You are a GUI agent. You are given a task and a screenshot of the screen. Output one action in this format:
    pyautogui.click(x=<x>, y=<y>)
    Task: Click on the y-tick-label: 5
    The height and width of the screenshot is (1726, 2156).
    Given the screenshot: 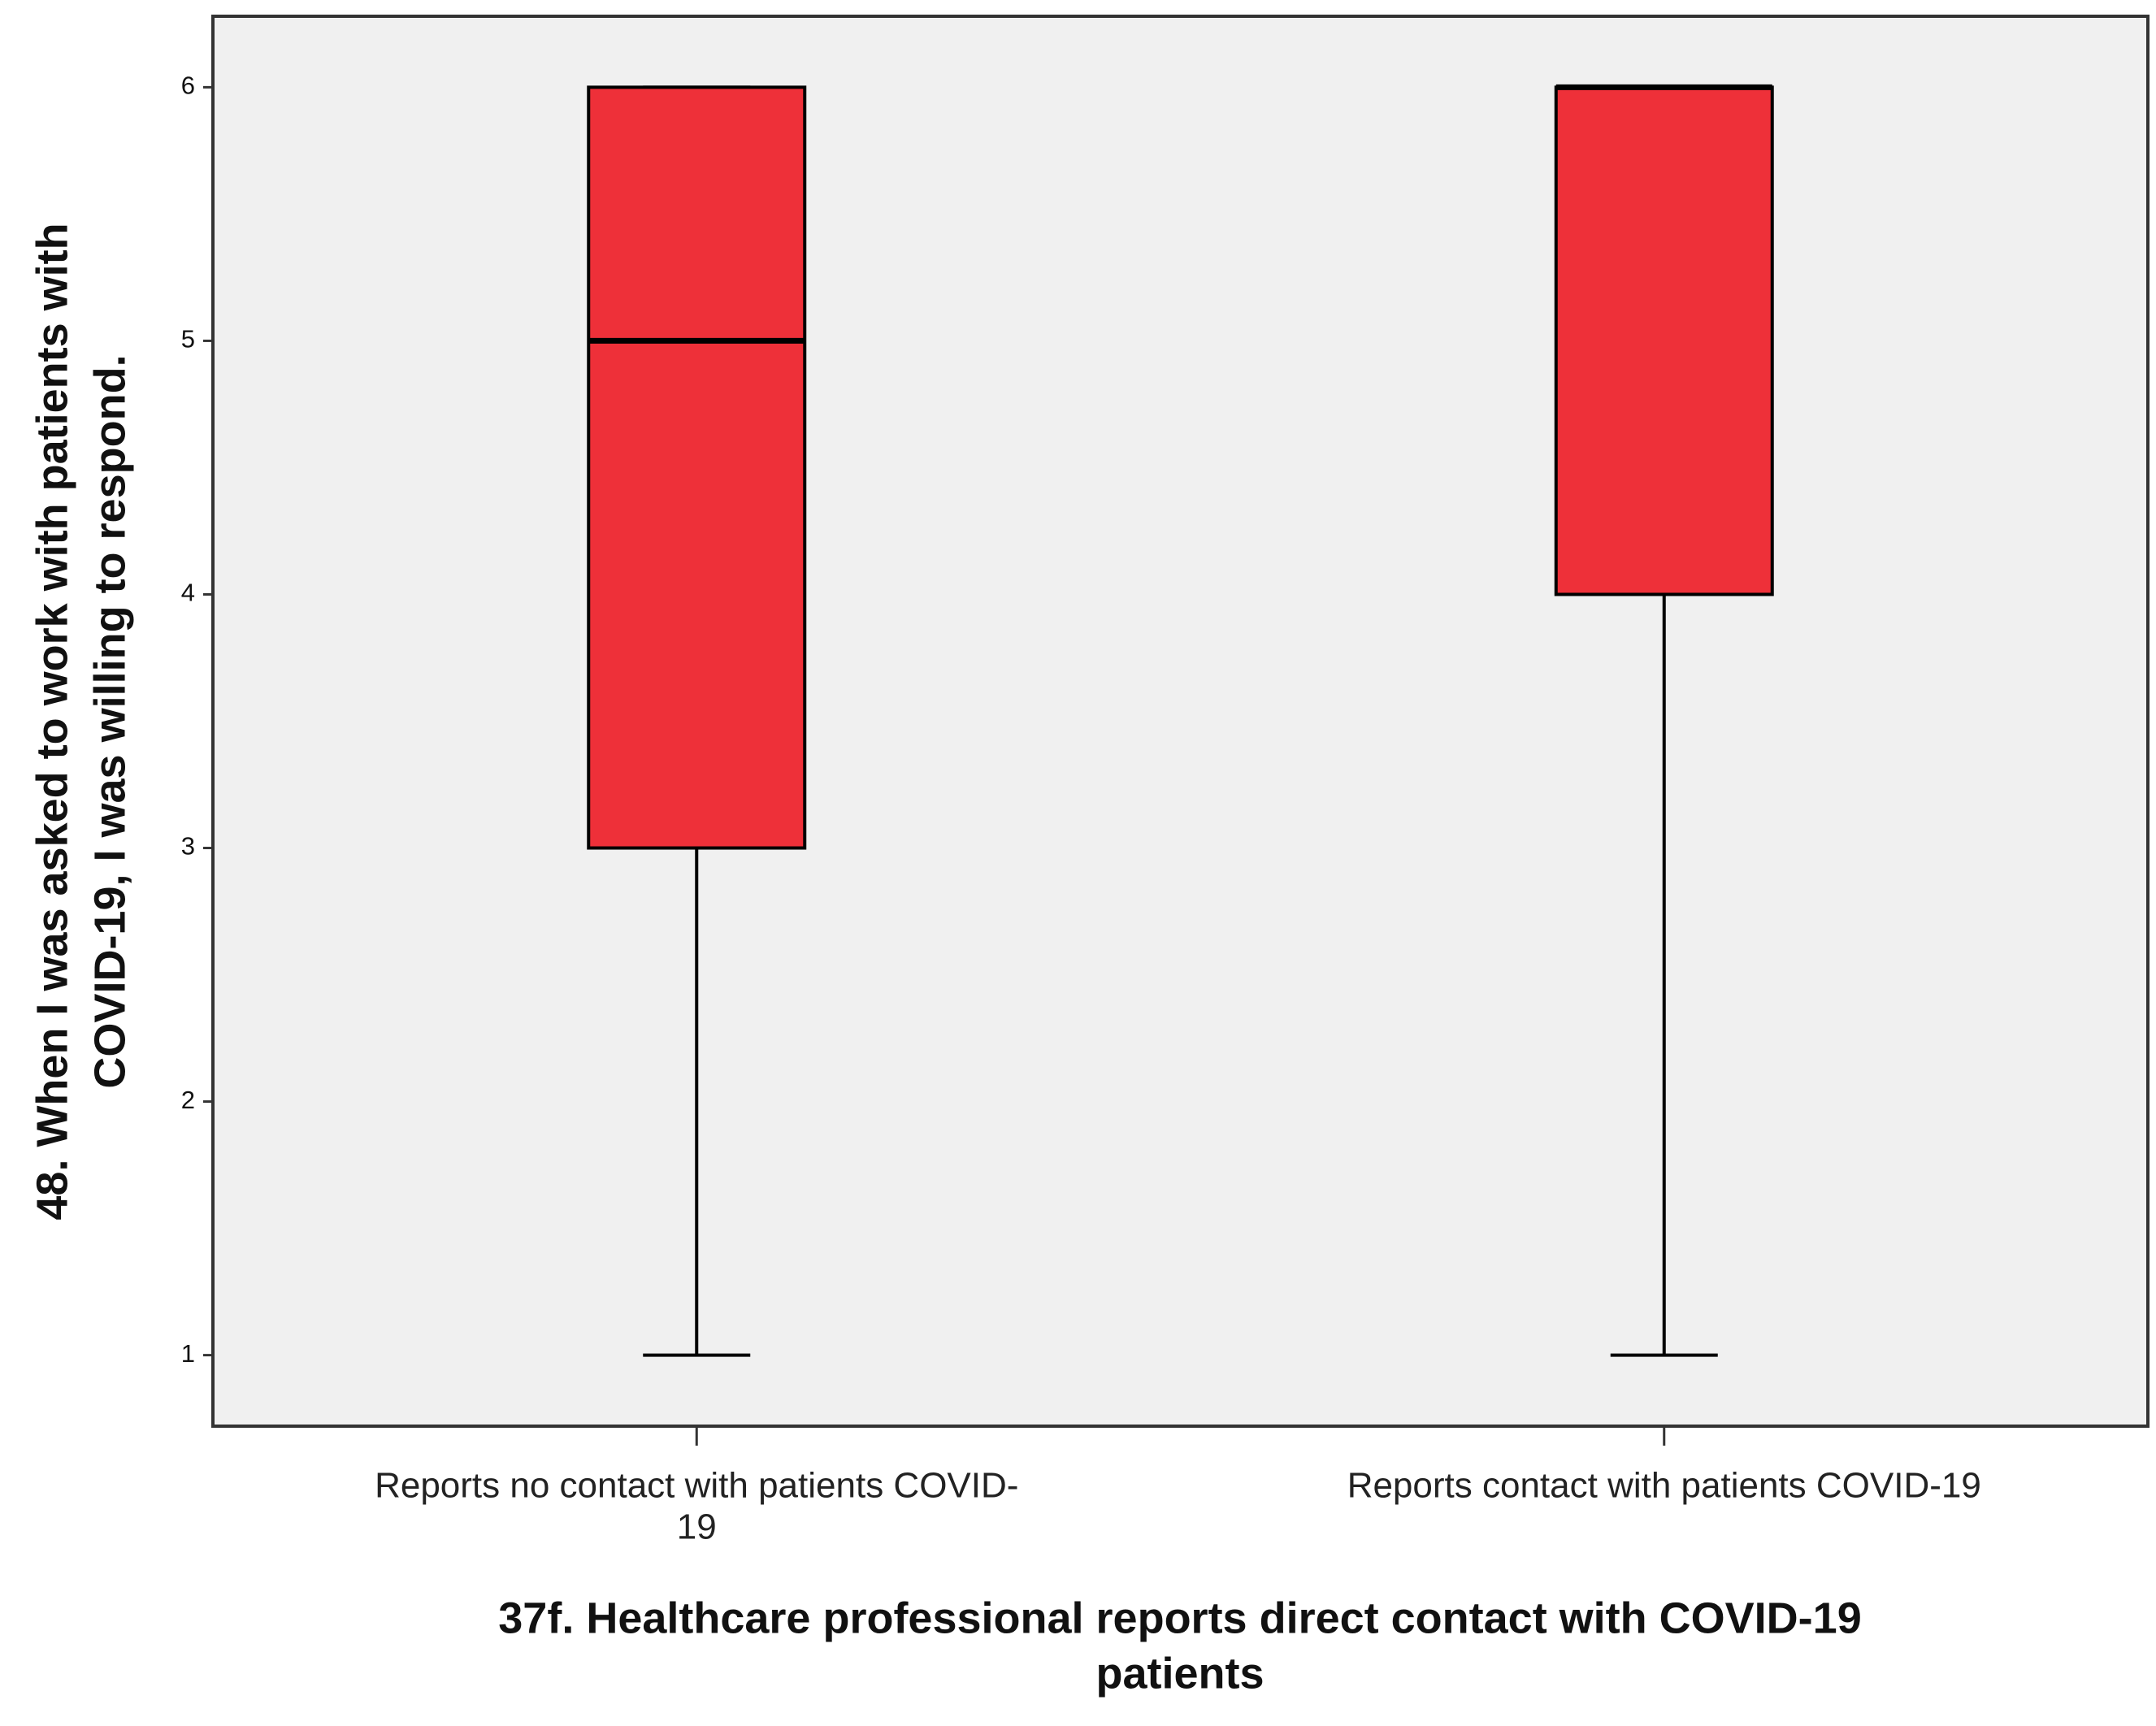 What is the action you would take?
    pyautogui.click(x=188, y=339)
    